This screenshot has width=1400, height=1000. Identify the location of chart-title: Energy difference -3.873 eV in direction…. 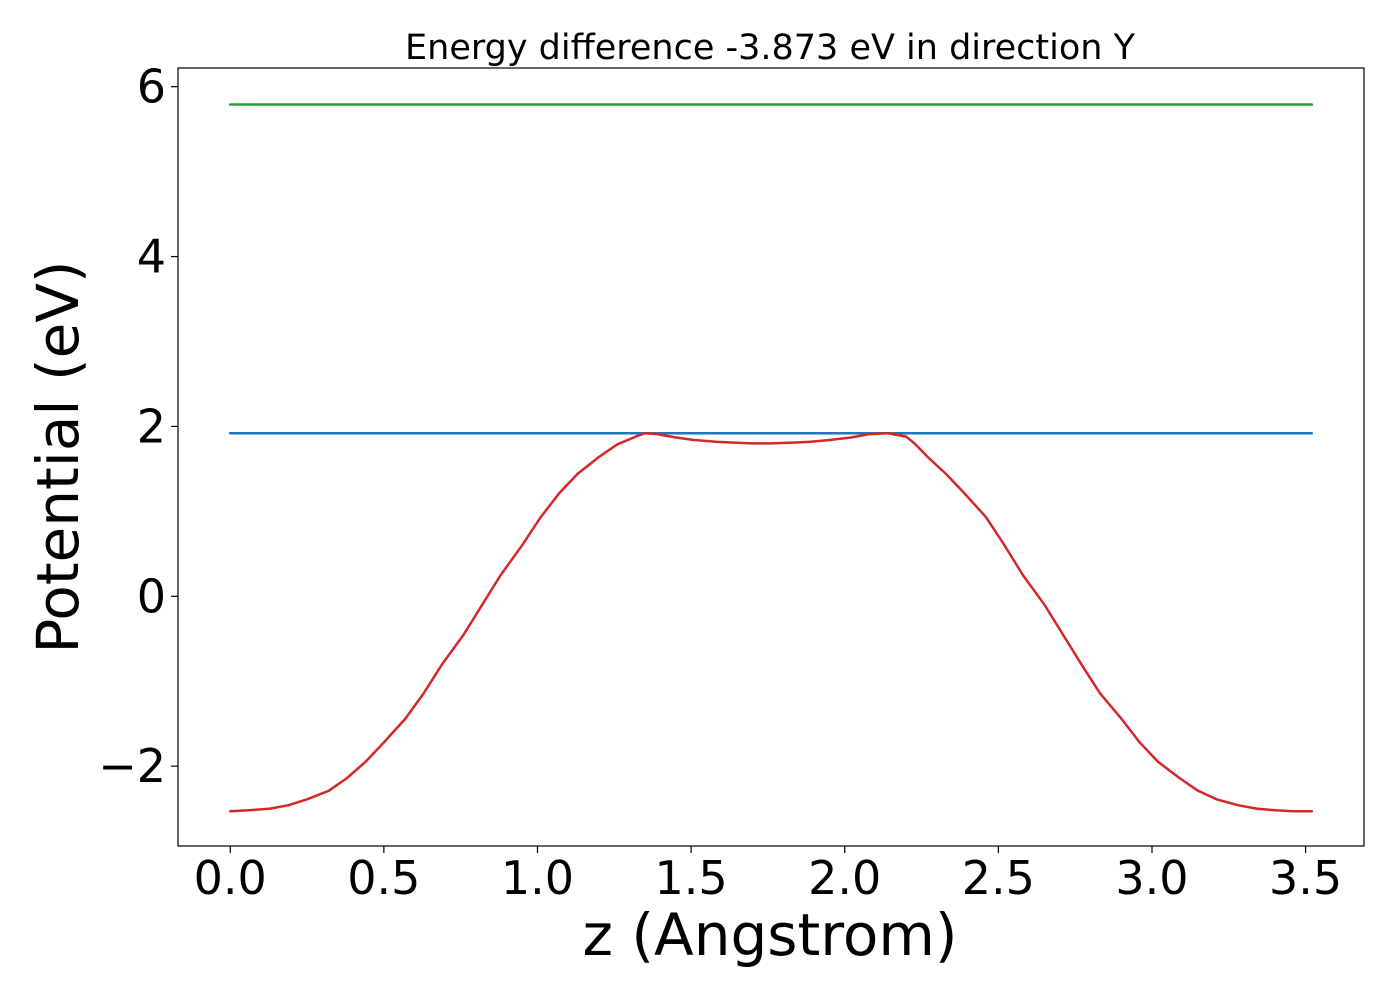
(770, 48).